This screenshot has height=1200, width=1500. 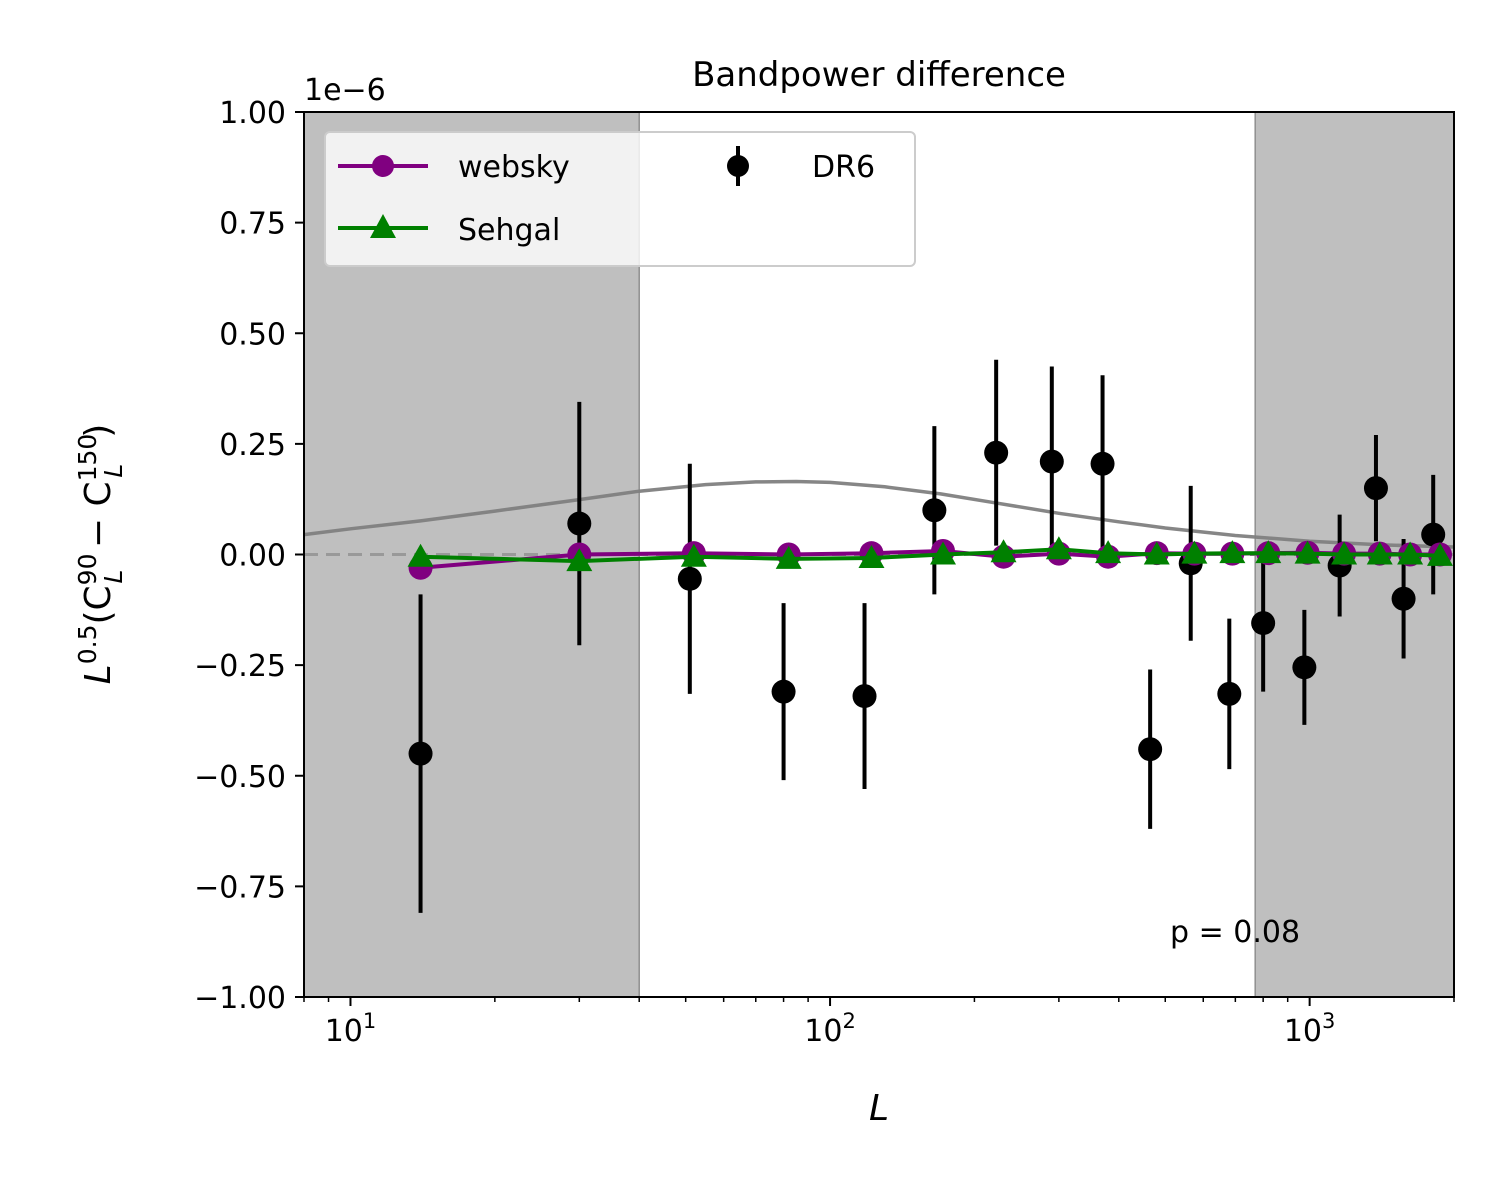 What do you see at coordinates (252, 224) in the screenshot?
I see `y-tick-label-1: 0.75` at bounding box center [252, 224].